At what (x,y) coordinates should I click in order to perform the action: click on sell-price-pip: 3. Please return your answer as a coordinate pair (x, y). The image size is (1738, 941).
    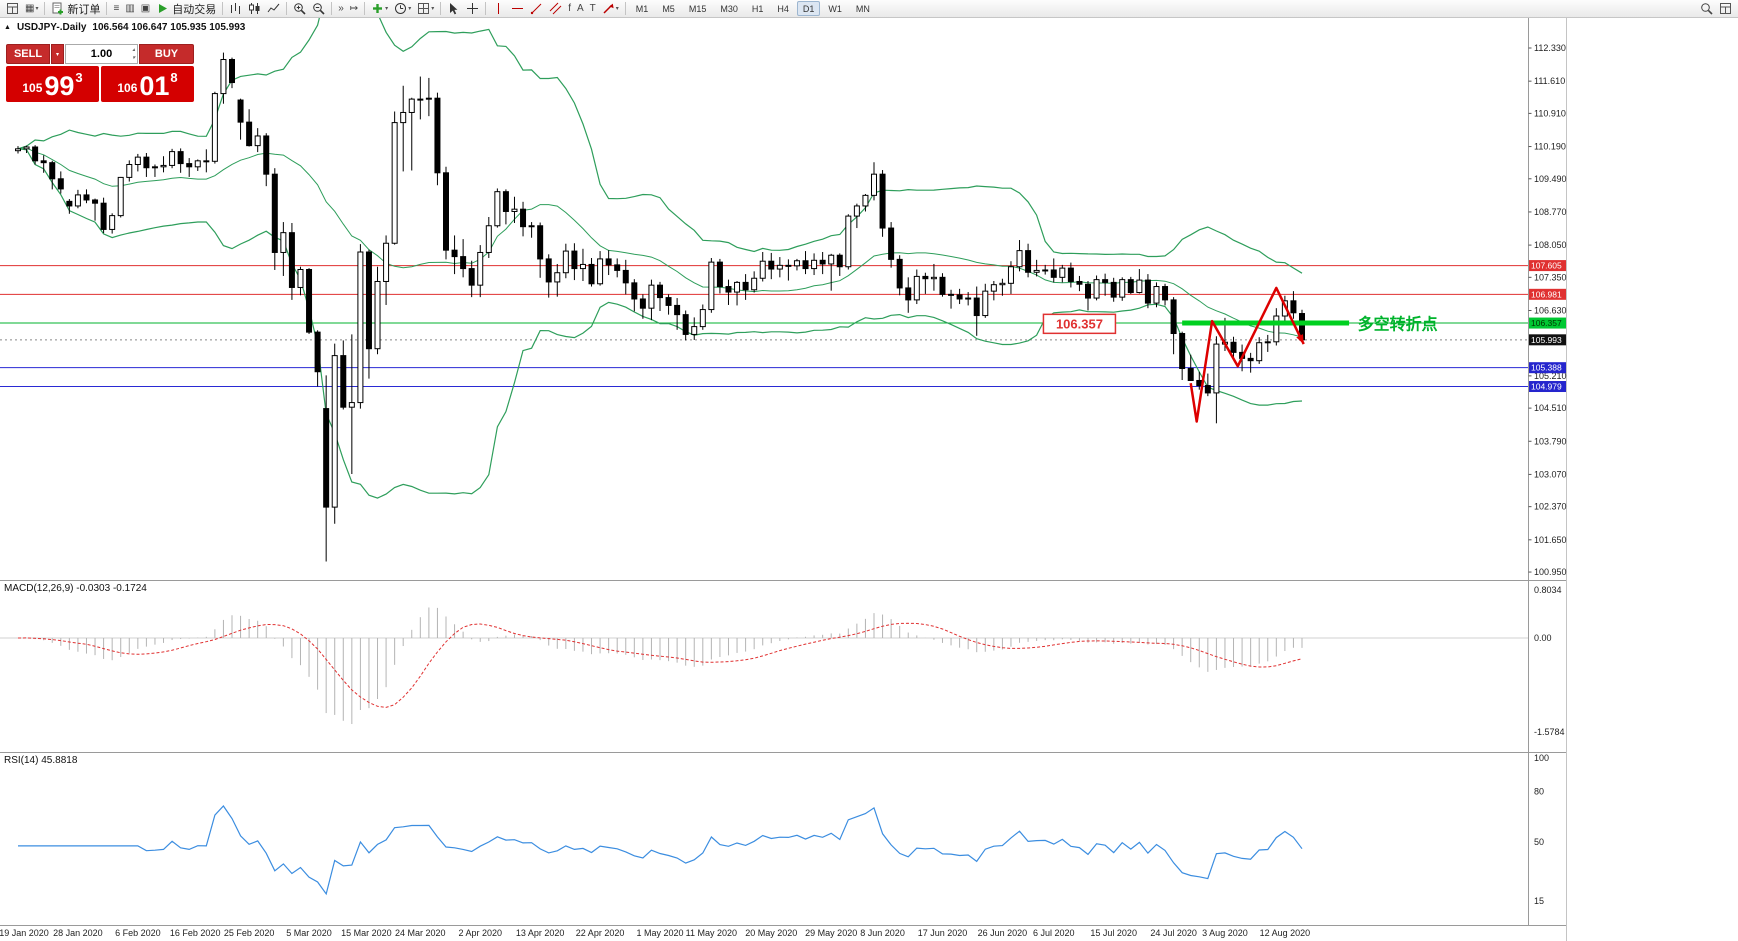
    Looking at the image, I should click on (79, 77).